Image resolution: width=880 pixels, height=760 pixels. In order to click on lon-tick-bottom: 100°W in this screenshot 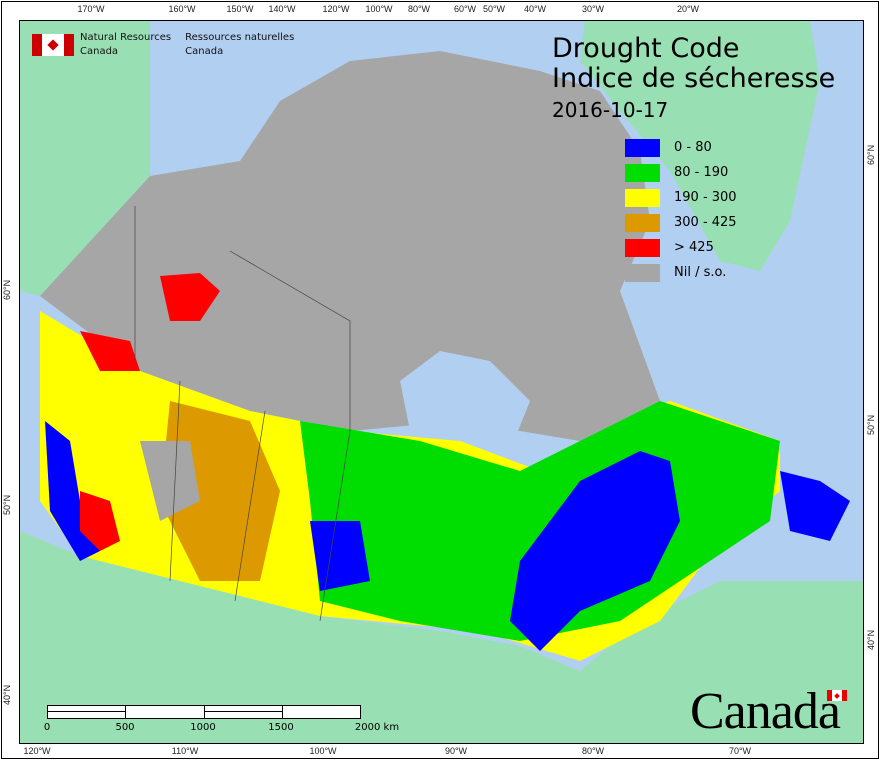, I will do `click(323, 751)`.